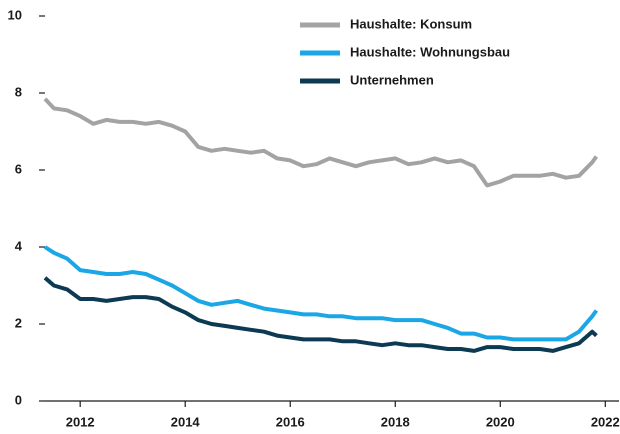  What do you see at coordinates (80, 421) in the screenshot?
I see `x-tick-label: 2012` at bounding box center [80, 421].